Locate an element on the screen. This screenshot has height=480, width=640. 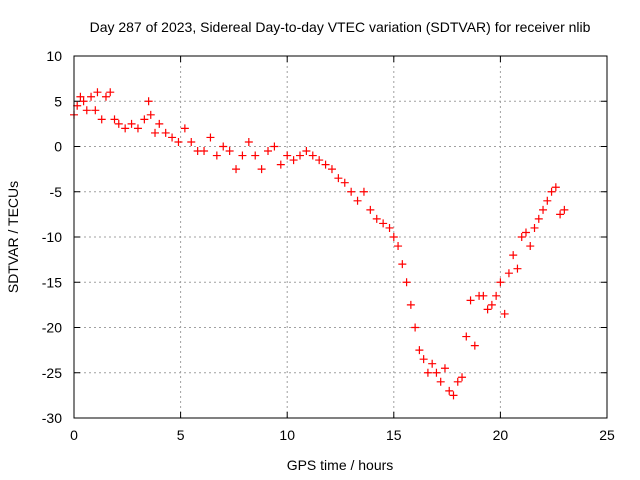
y-tick-label: -10 is located at coordinates (52, 237).